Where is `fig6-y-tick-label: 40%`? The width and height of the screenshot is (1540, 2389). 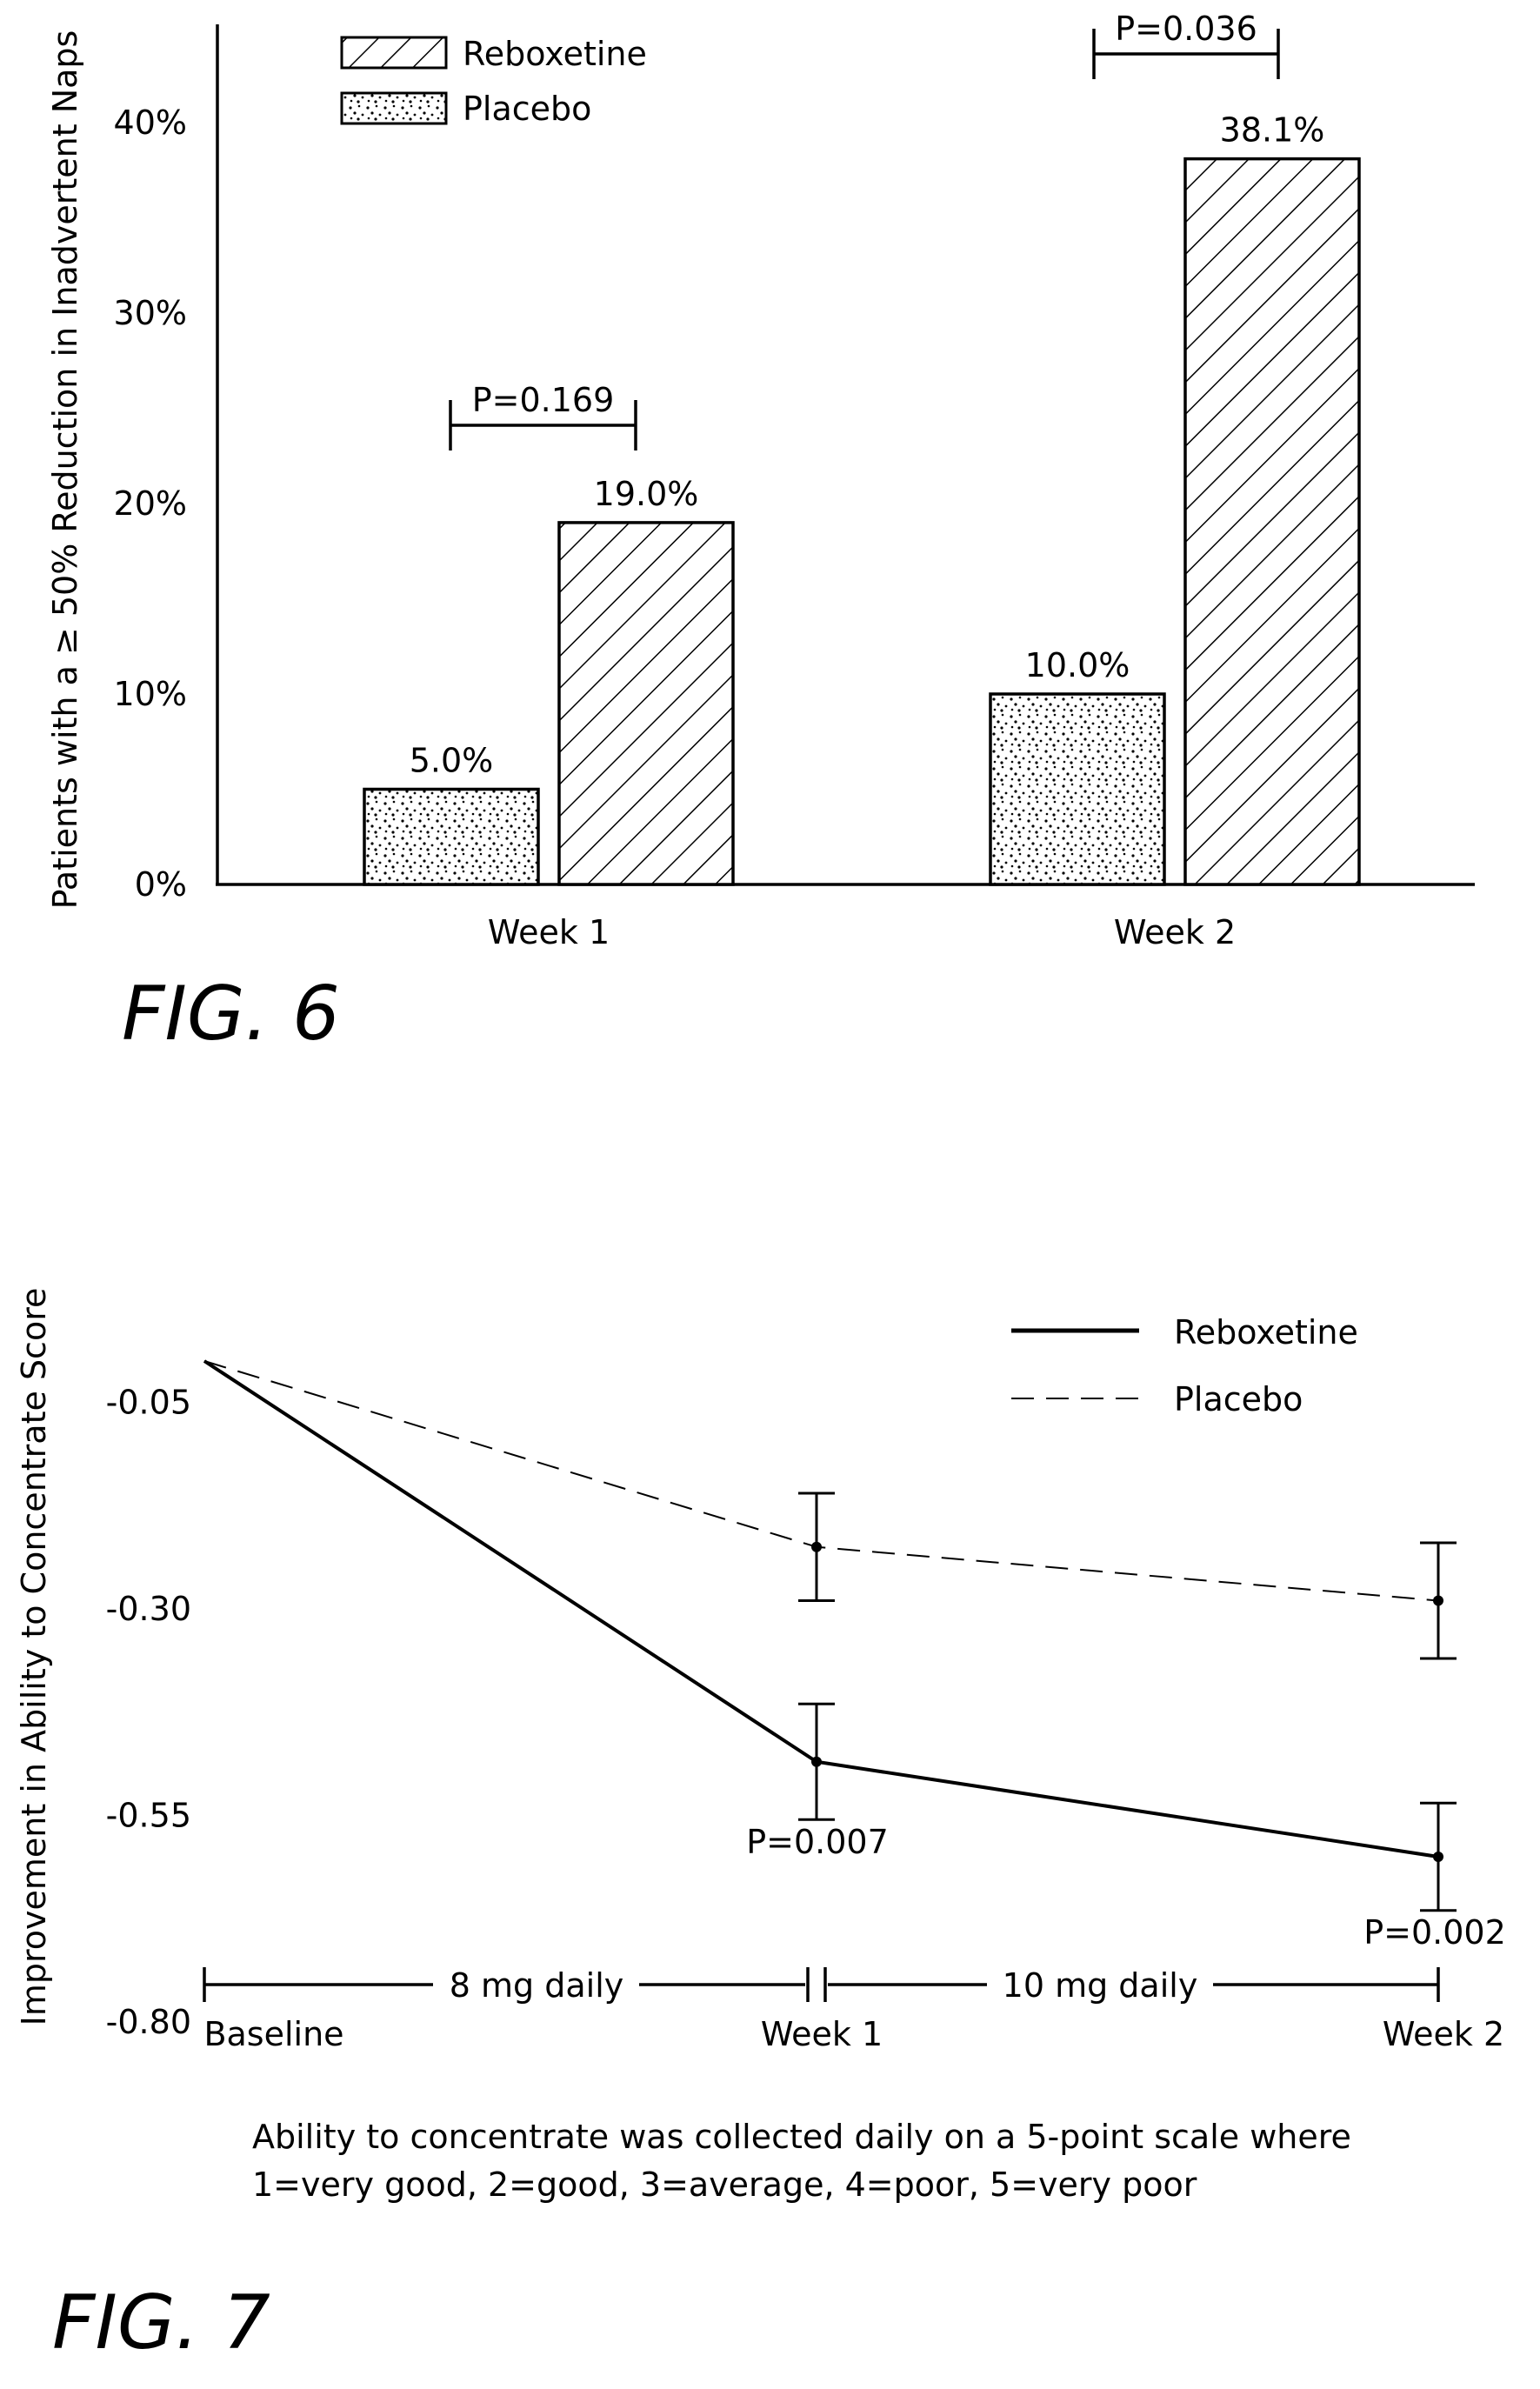
fig6-y-tick-label: 40% is located at coordinates (150, 122).